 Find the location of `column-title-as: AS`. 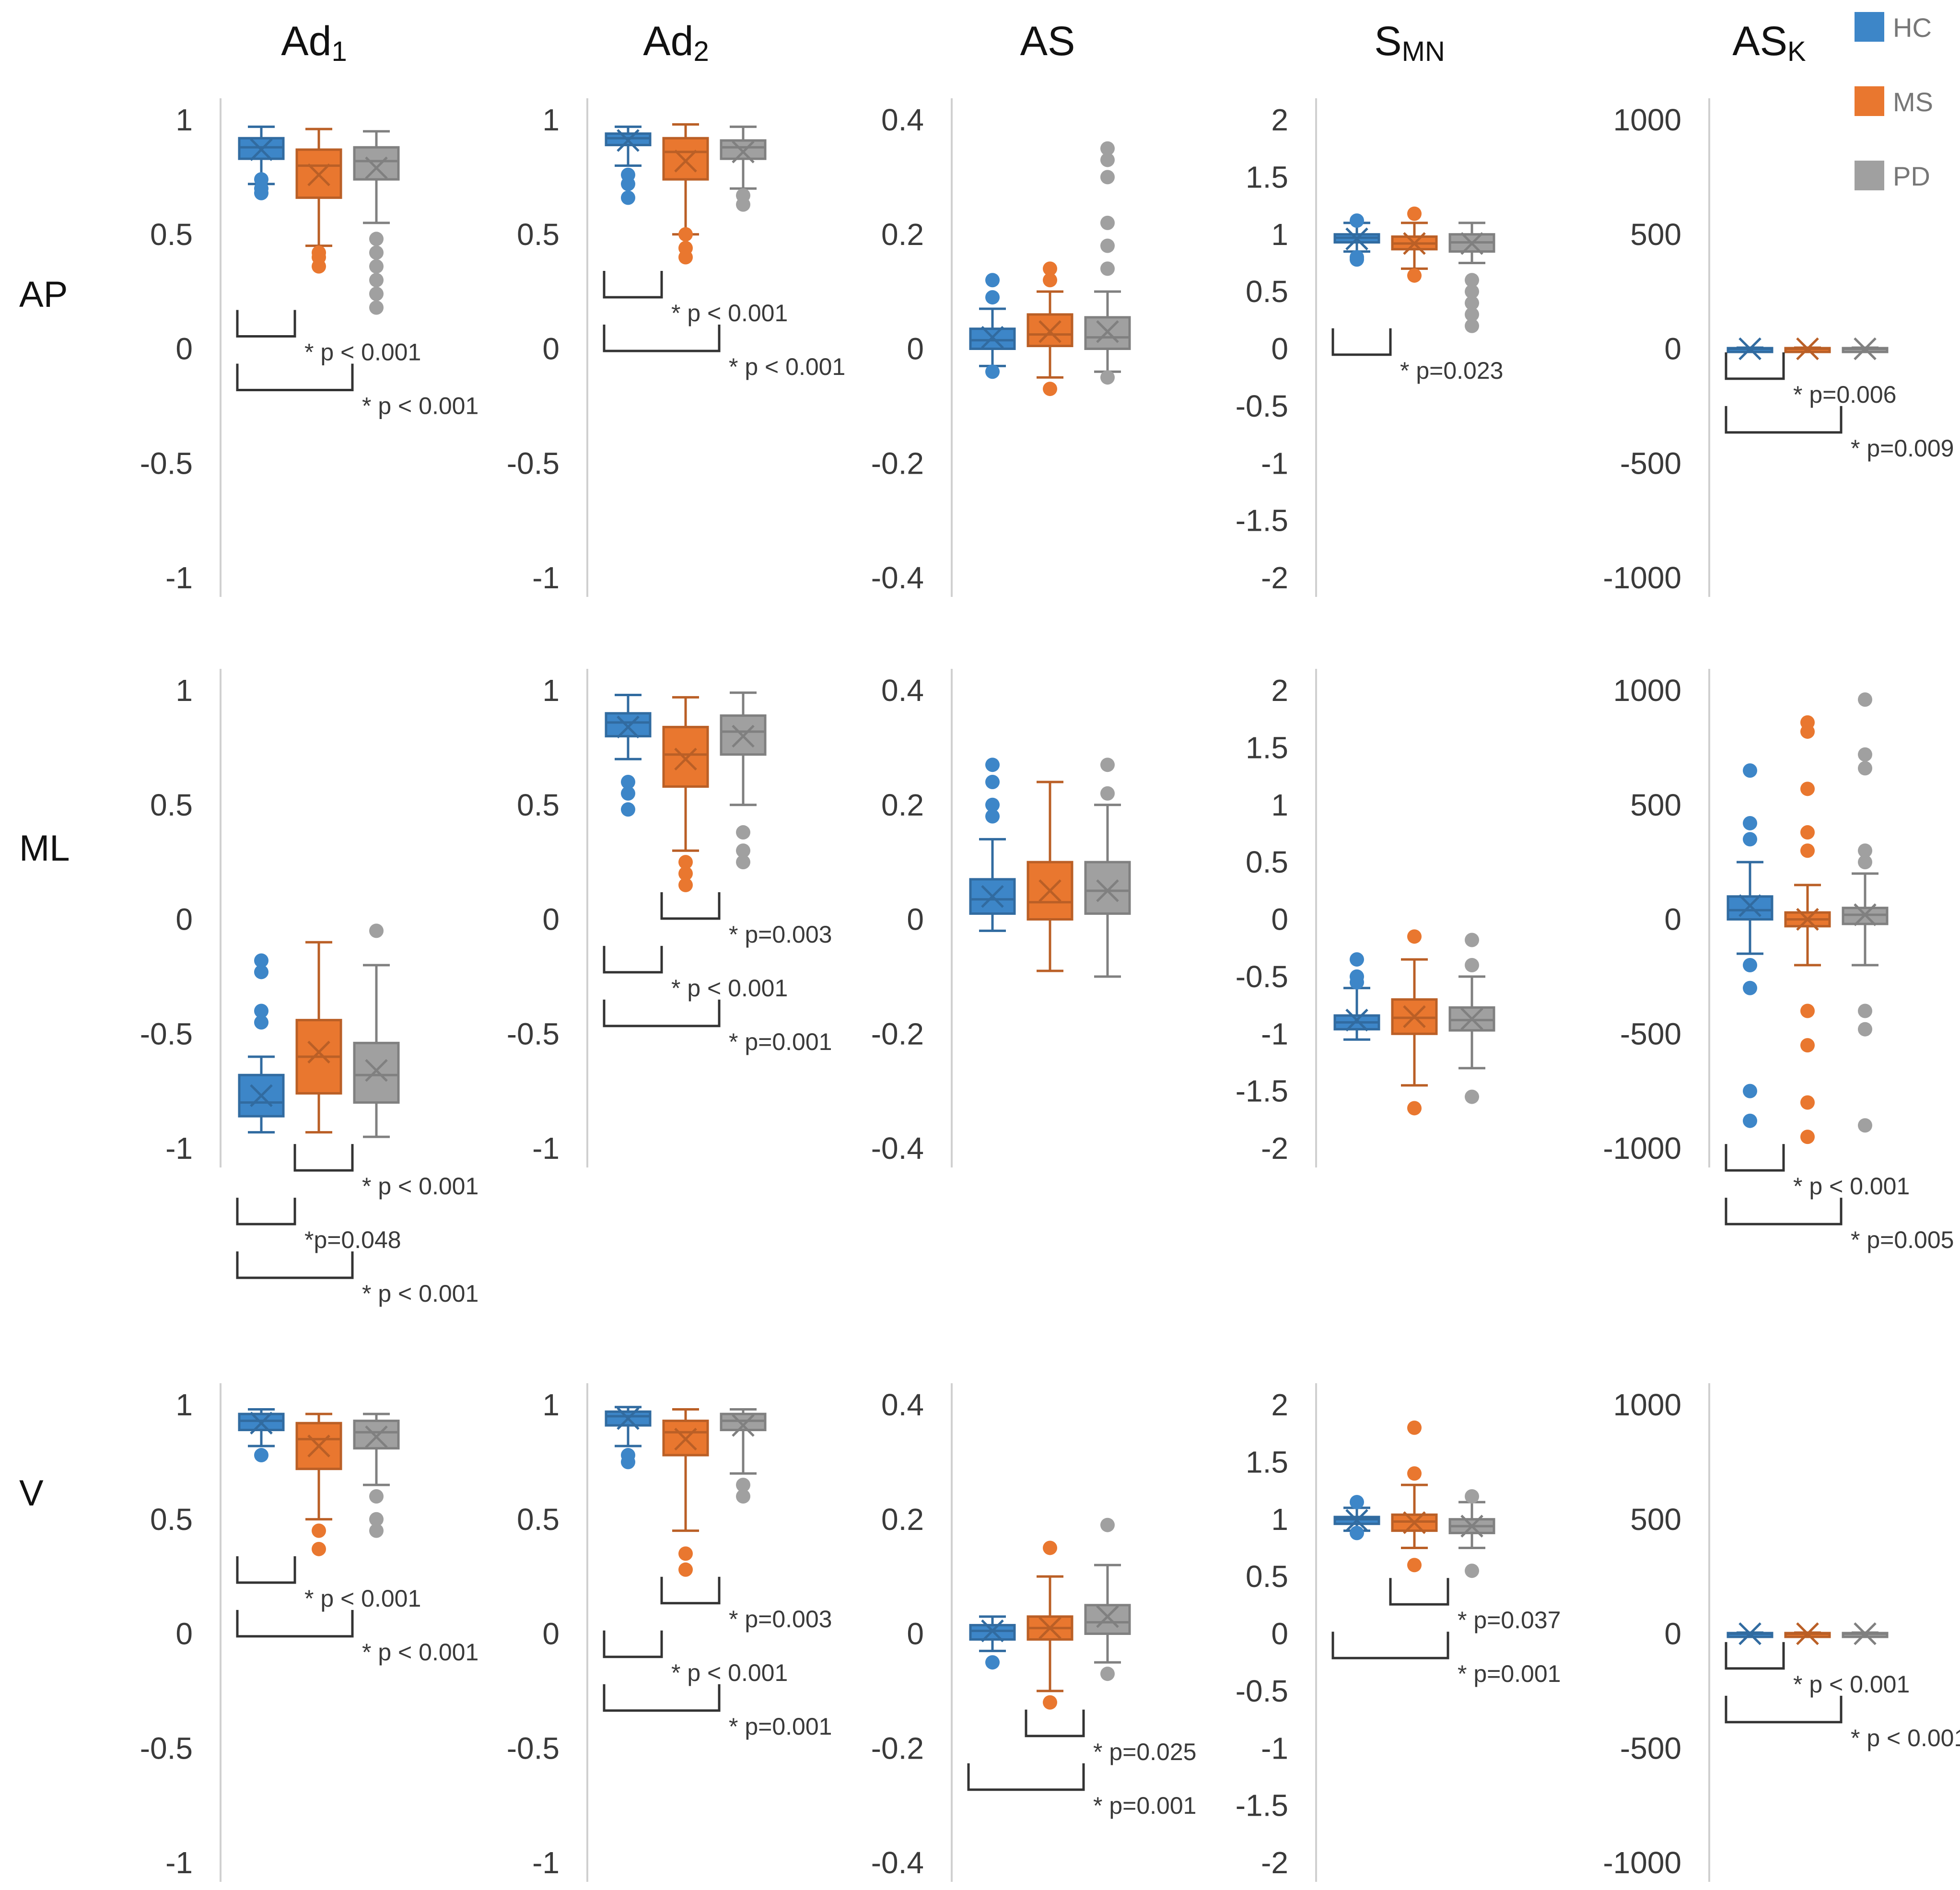

column-title-as: AS is located at coordinates (1047, 41).